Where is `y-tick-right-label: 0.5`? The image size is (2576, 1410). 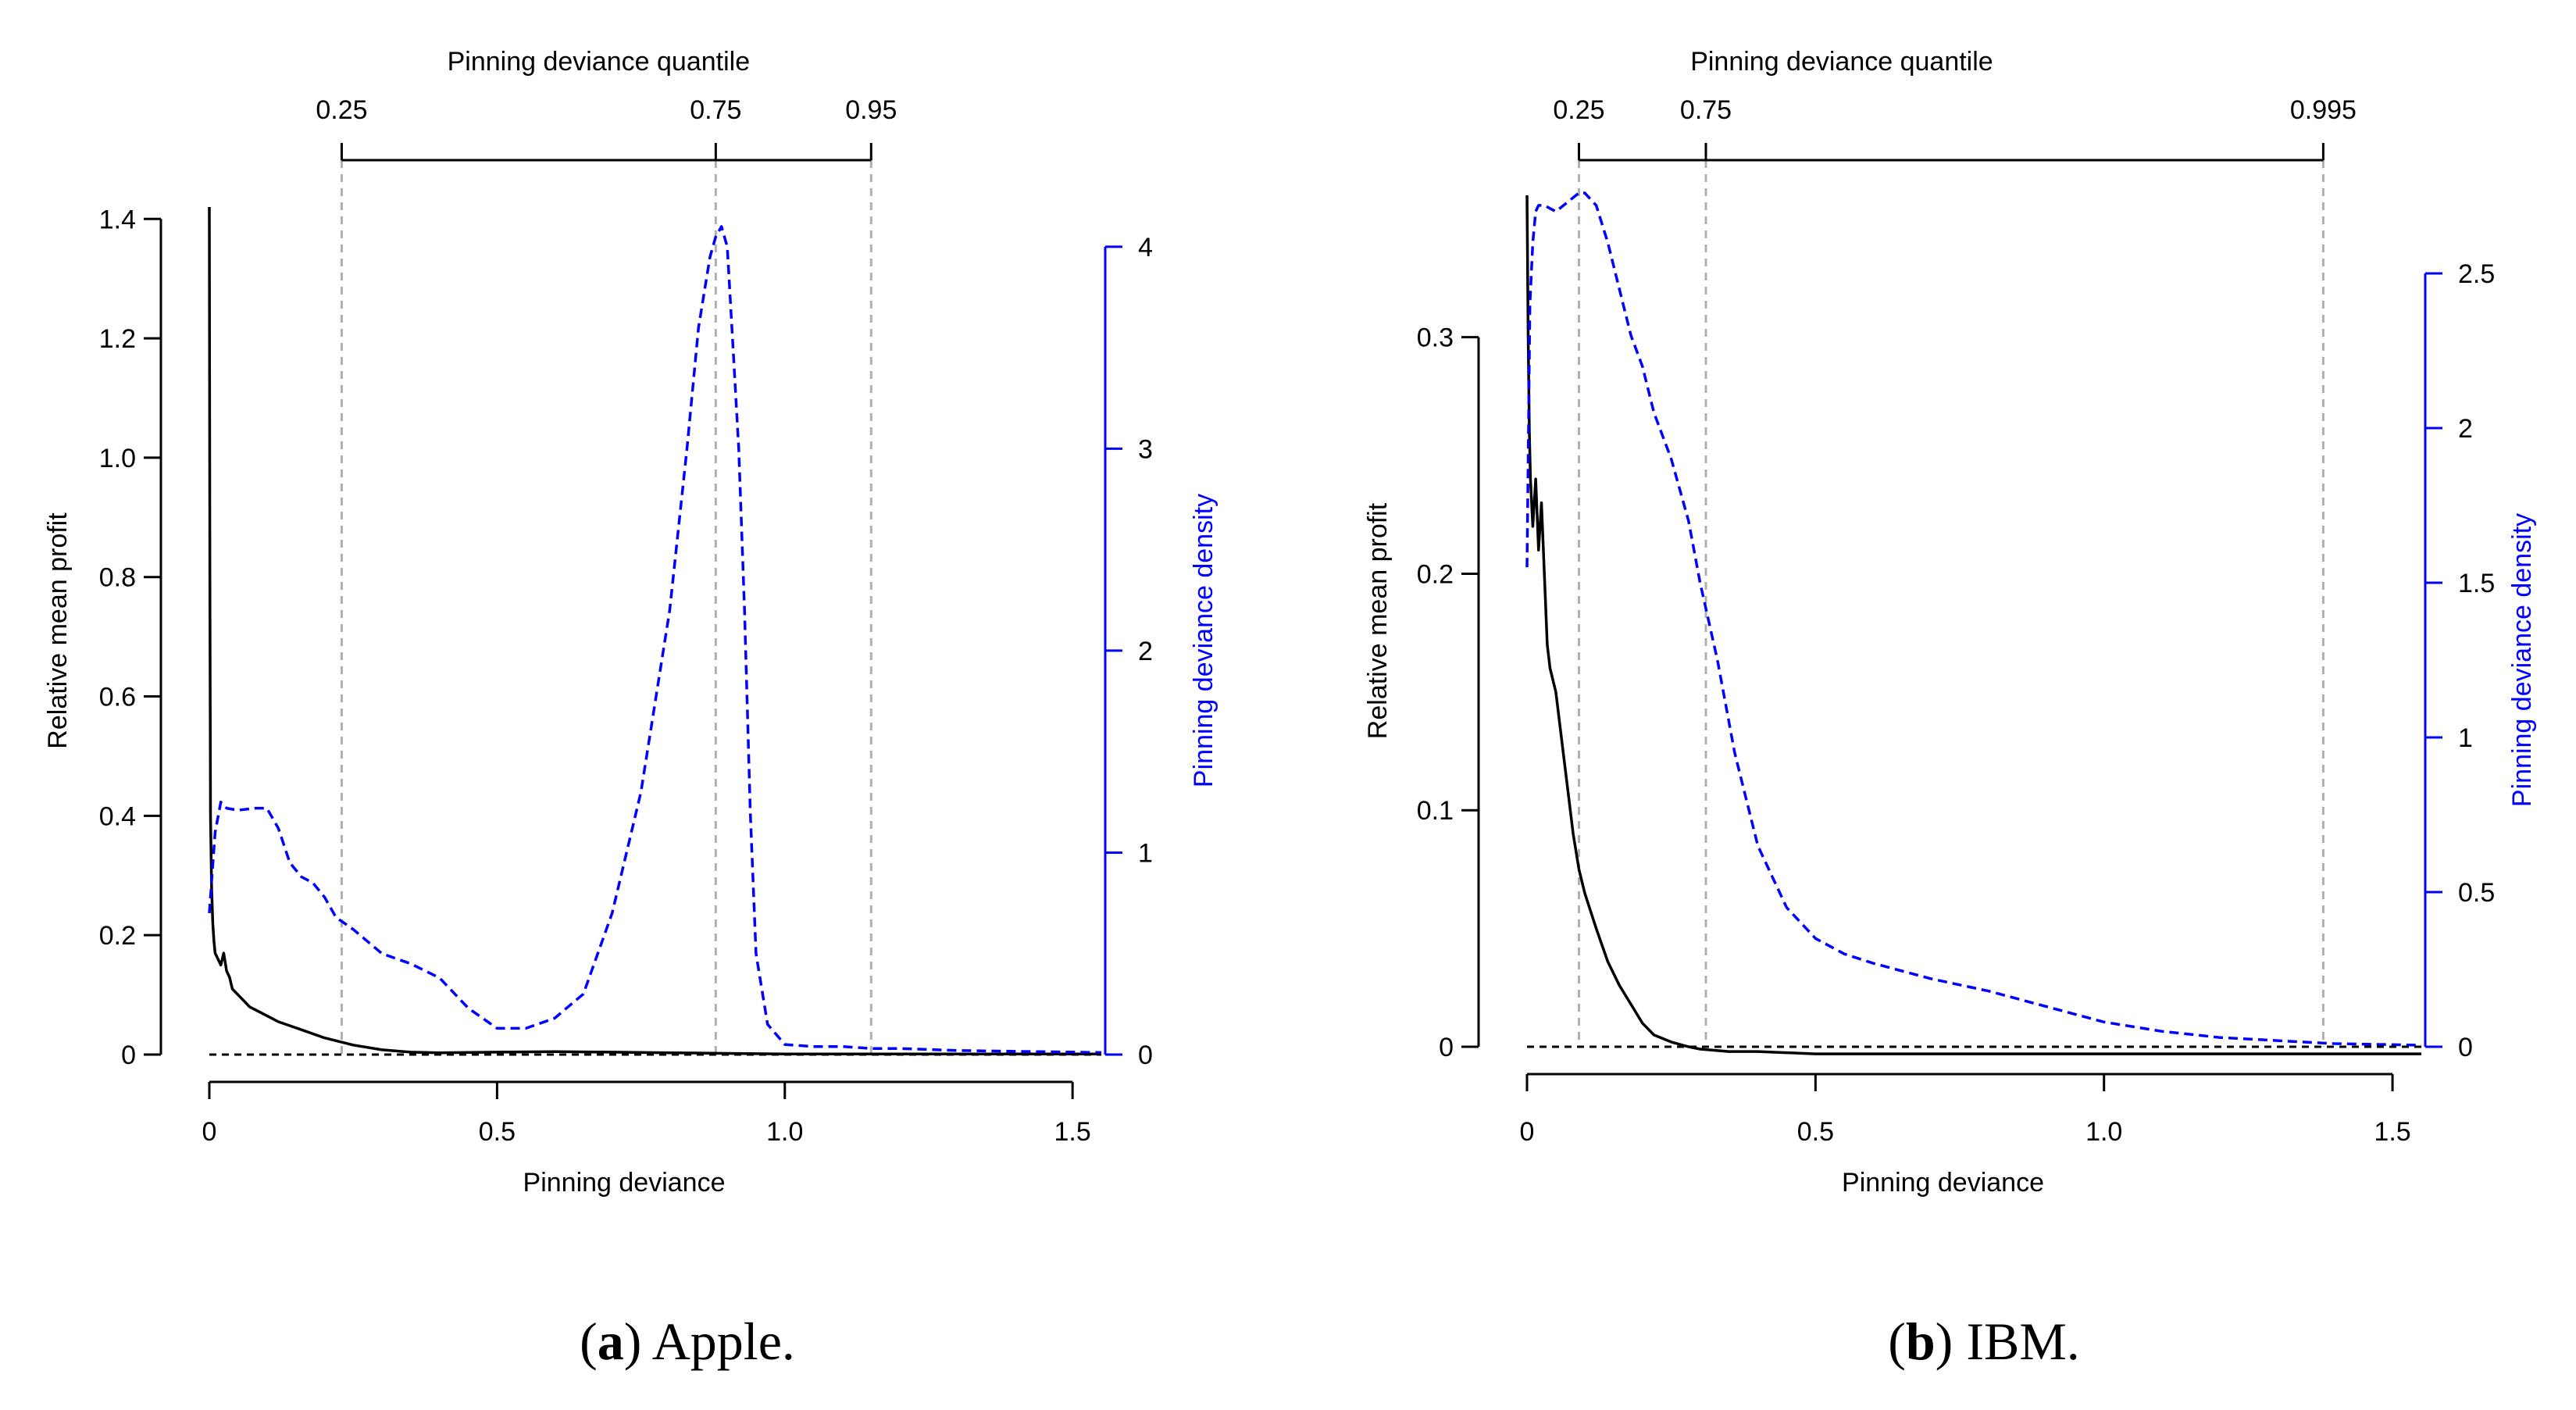 y-tick-right-label: 0.5 is located at coordinates (2476, 893).